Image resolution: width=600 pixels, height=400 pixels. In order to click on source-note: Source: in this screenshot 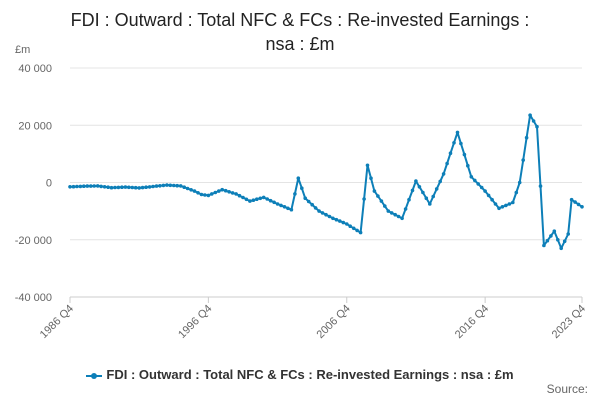, I will do `click(567, 389)`.